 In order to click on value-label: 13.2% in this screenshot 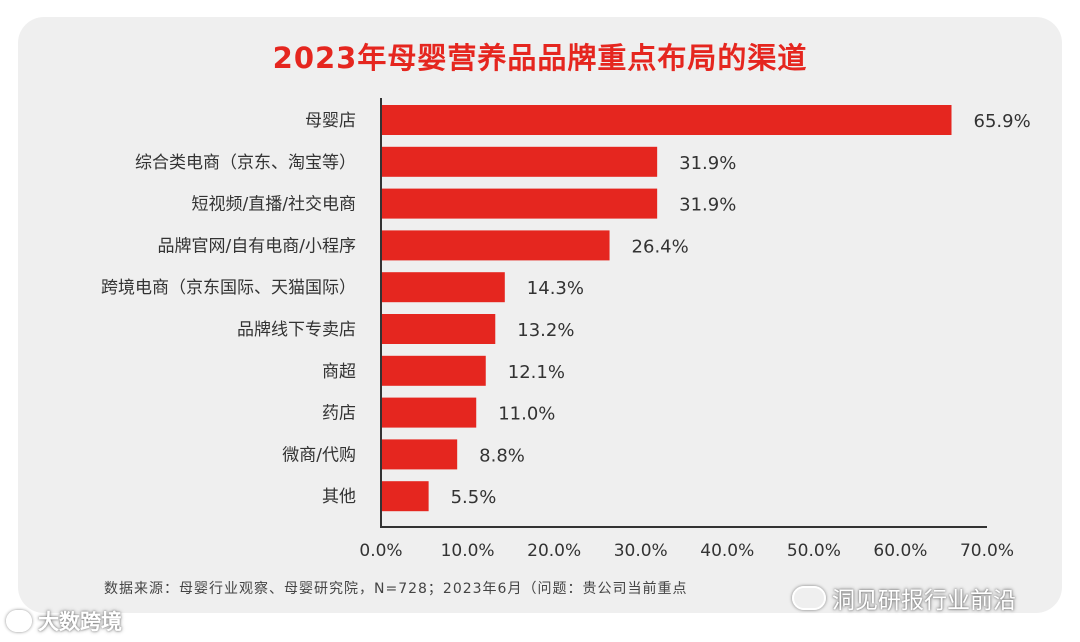, I will do `click(545, 330)`.